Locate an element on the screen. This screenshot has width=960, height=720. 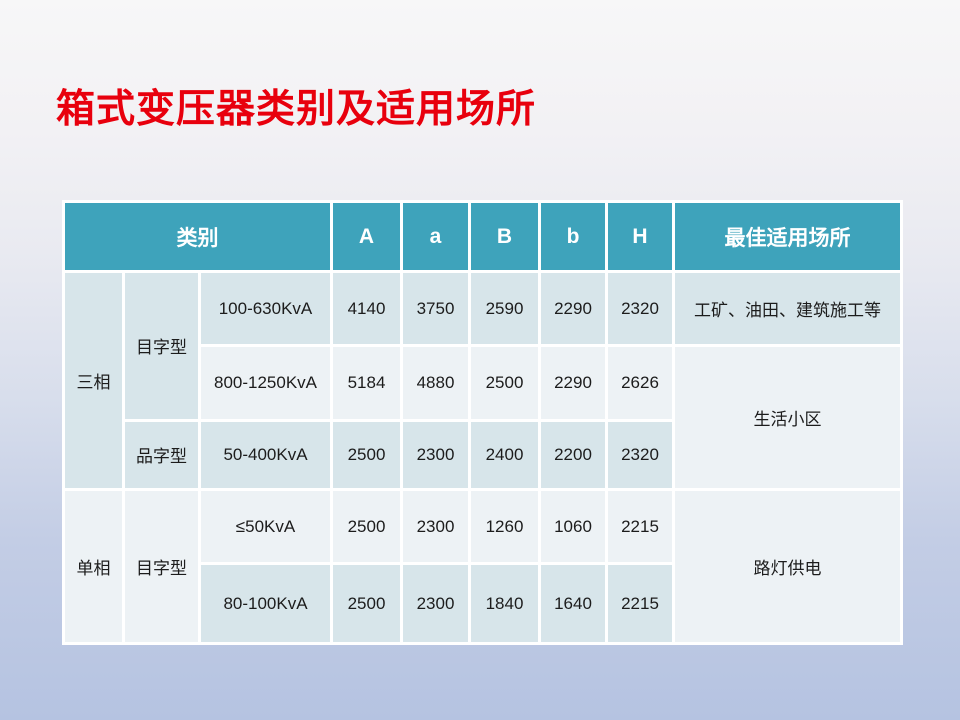
phase-cell-single-phase: 单相 is located at coordinates (93, 566).